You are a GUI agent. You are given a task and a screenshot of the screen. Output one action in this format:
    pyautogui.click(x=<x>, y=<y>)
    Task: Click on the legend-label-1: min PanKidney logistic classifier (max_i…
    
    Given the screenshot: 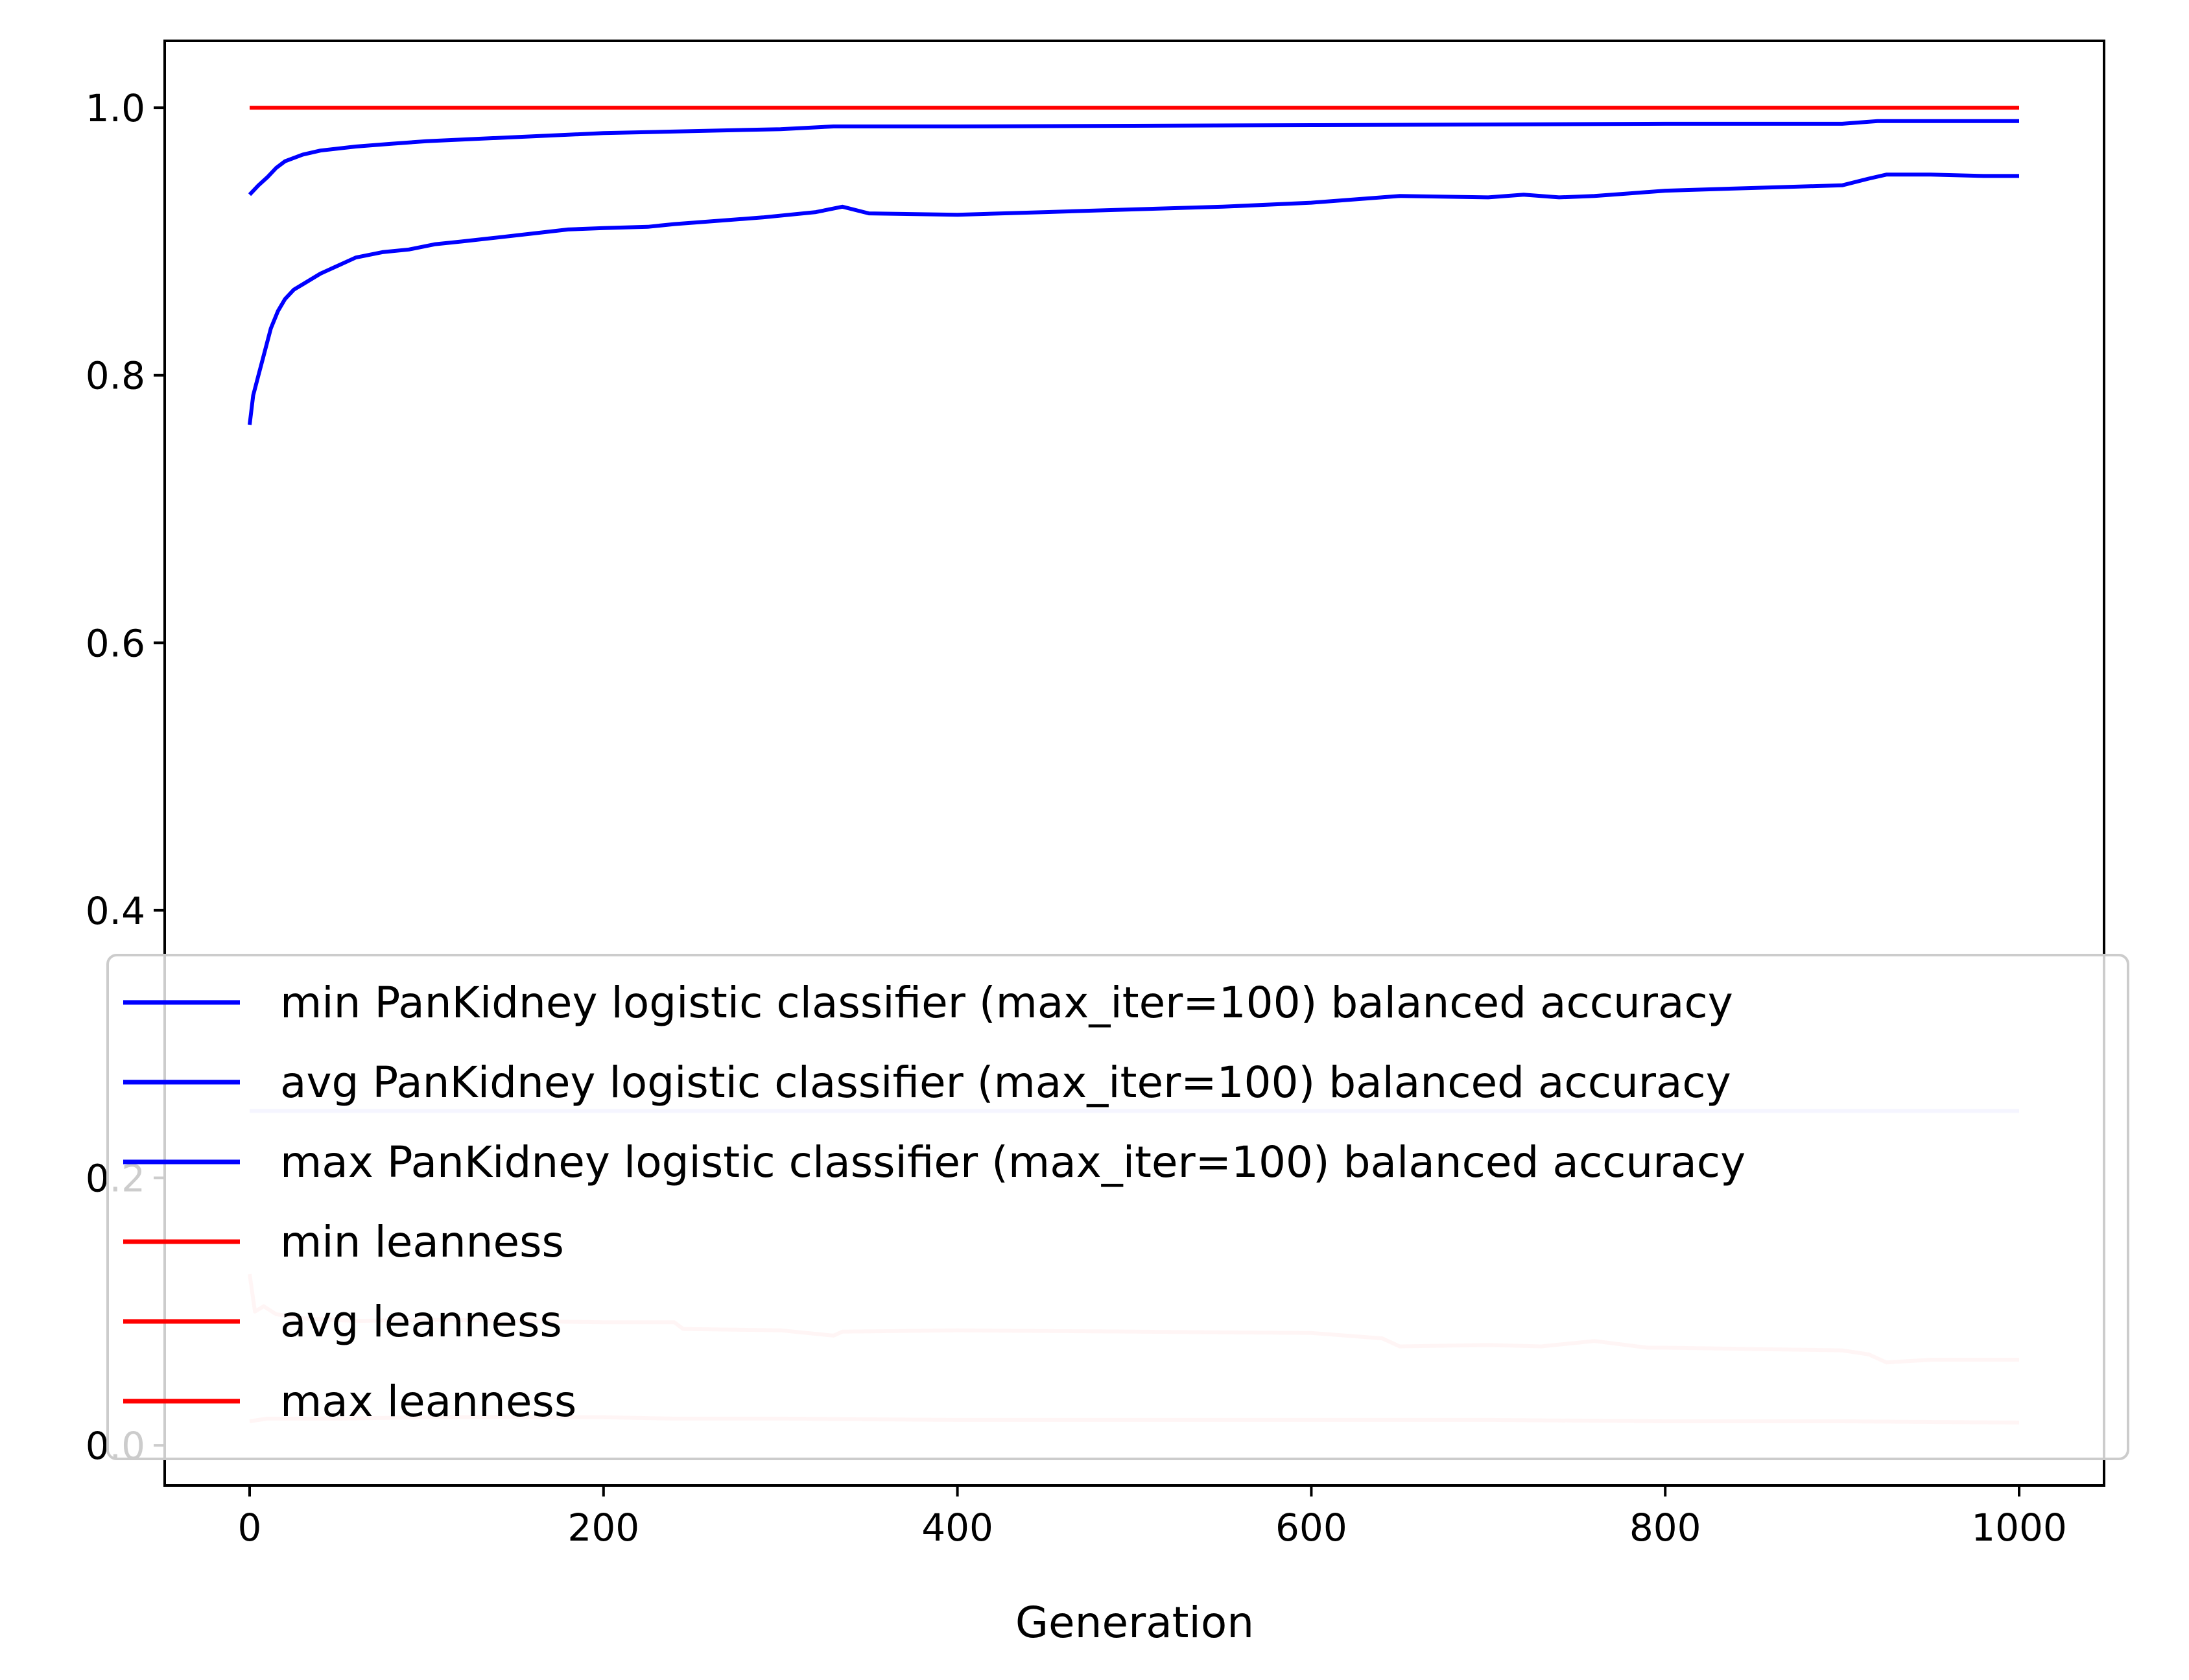 What is the action you would take?
    pyautogui.click(x=1006, y=1003)
    